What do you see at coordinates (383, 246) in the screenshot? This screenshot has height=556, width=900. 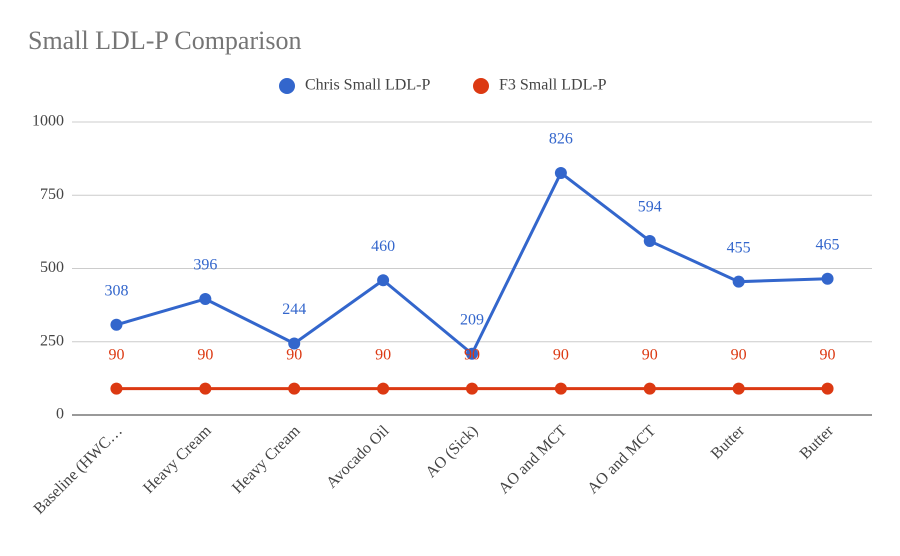 I see `data-label: 460` at bounding box center [383, 246].